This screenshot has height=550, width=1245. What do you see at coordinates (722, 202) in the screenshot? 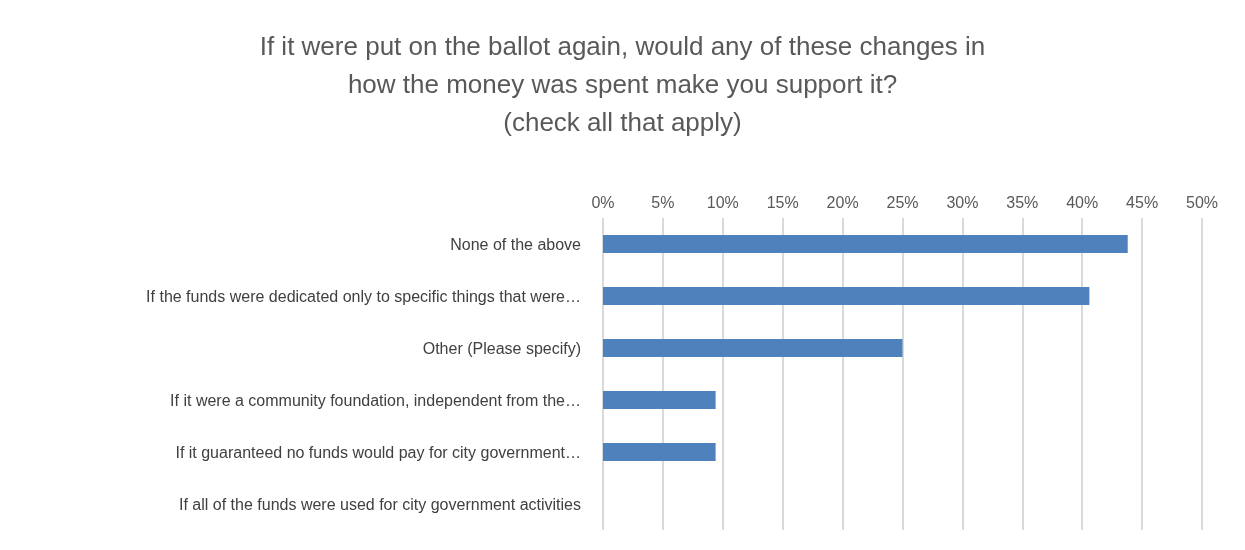
I see `x-tick-label: 10%` at bounding box center [722, 202].